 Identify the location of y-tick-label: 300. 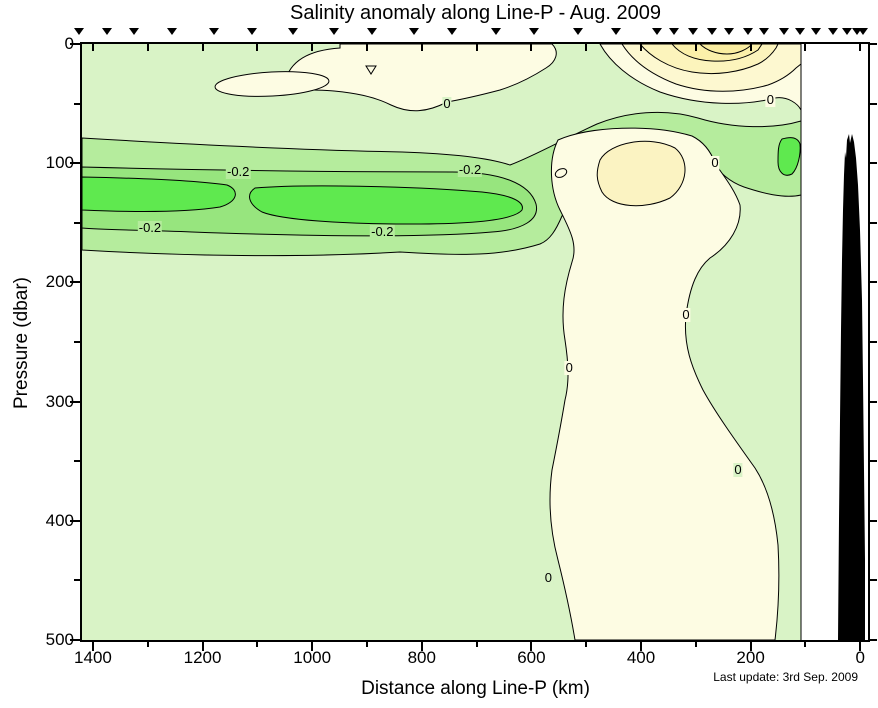
(59, 401).